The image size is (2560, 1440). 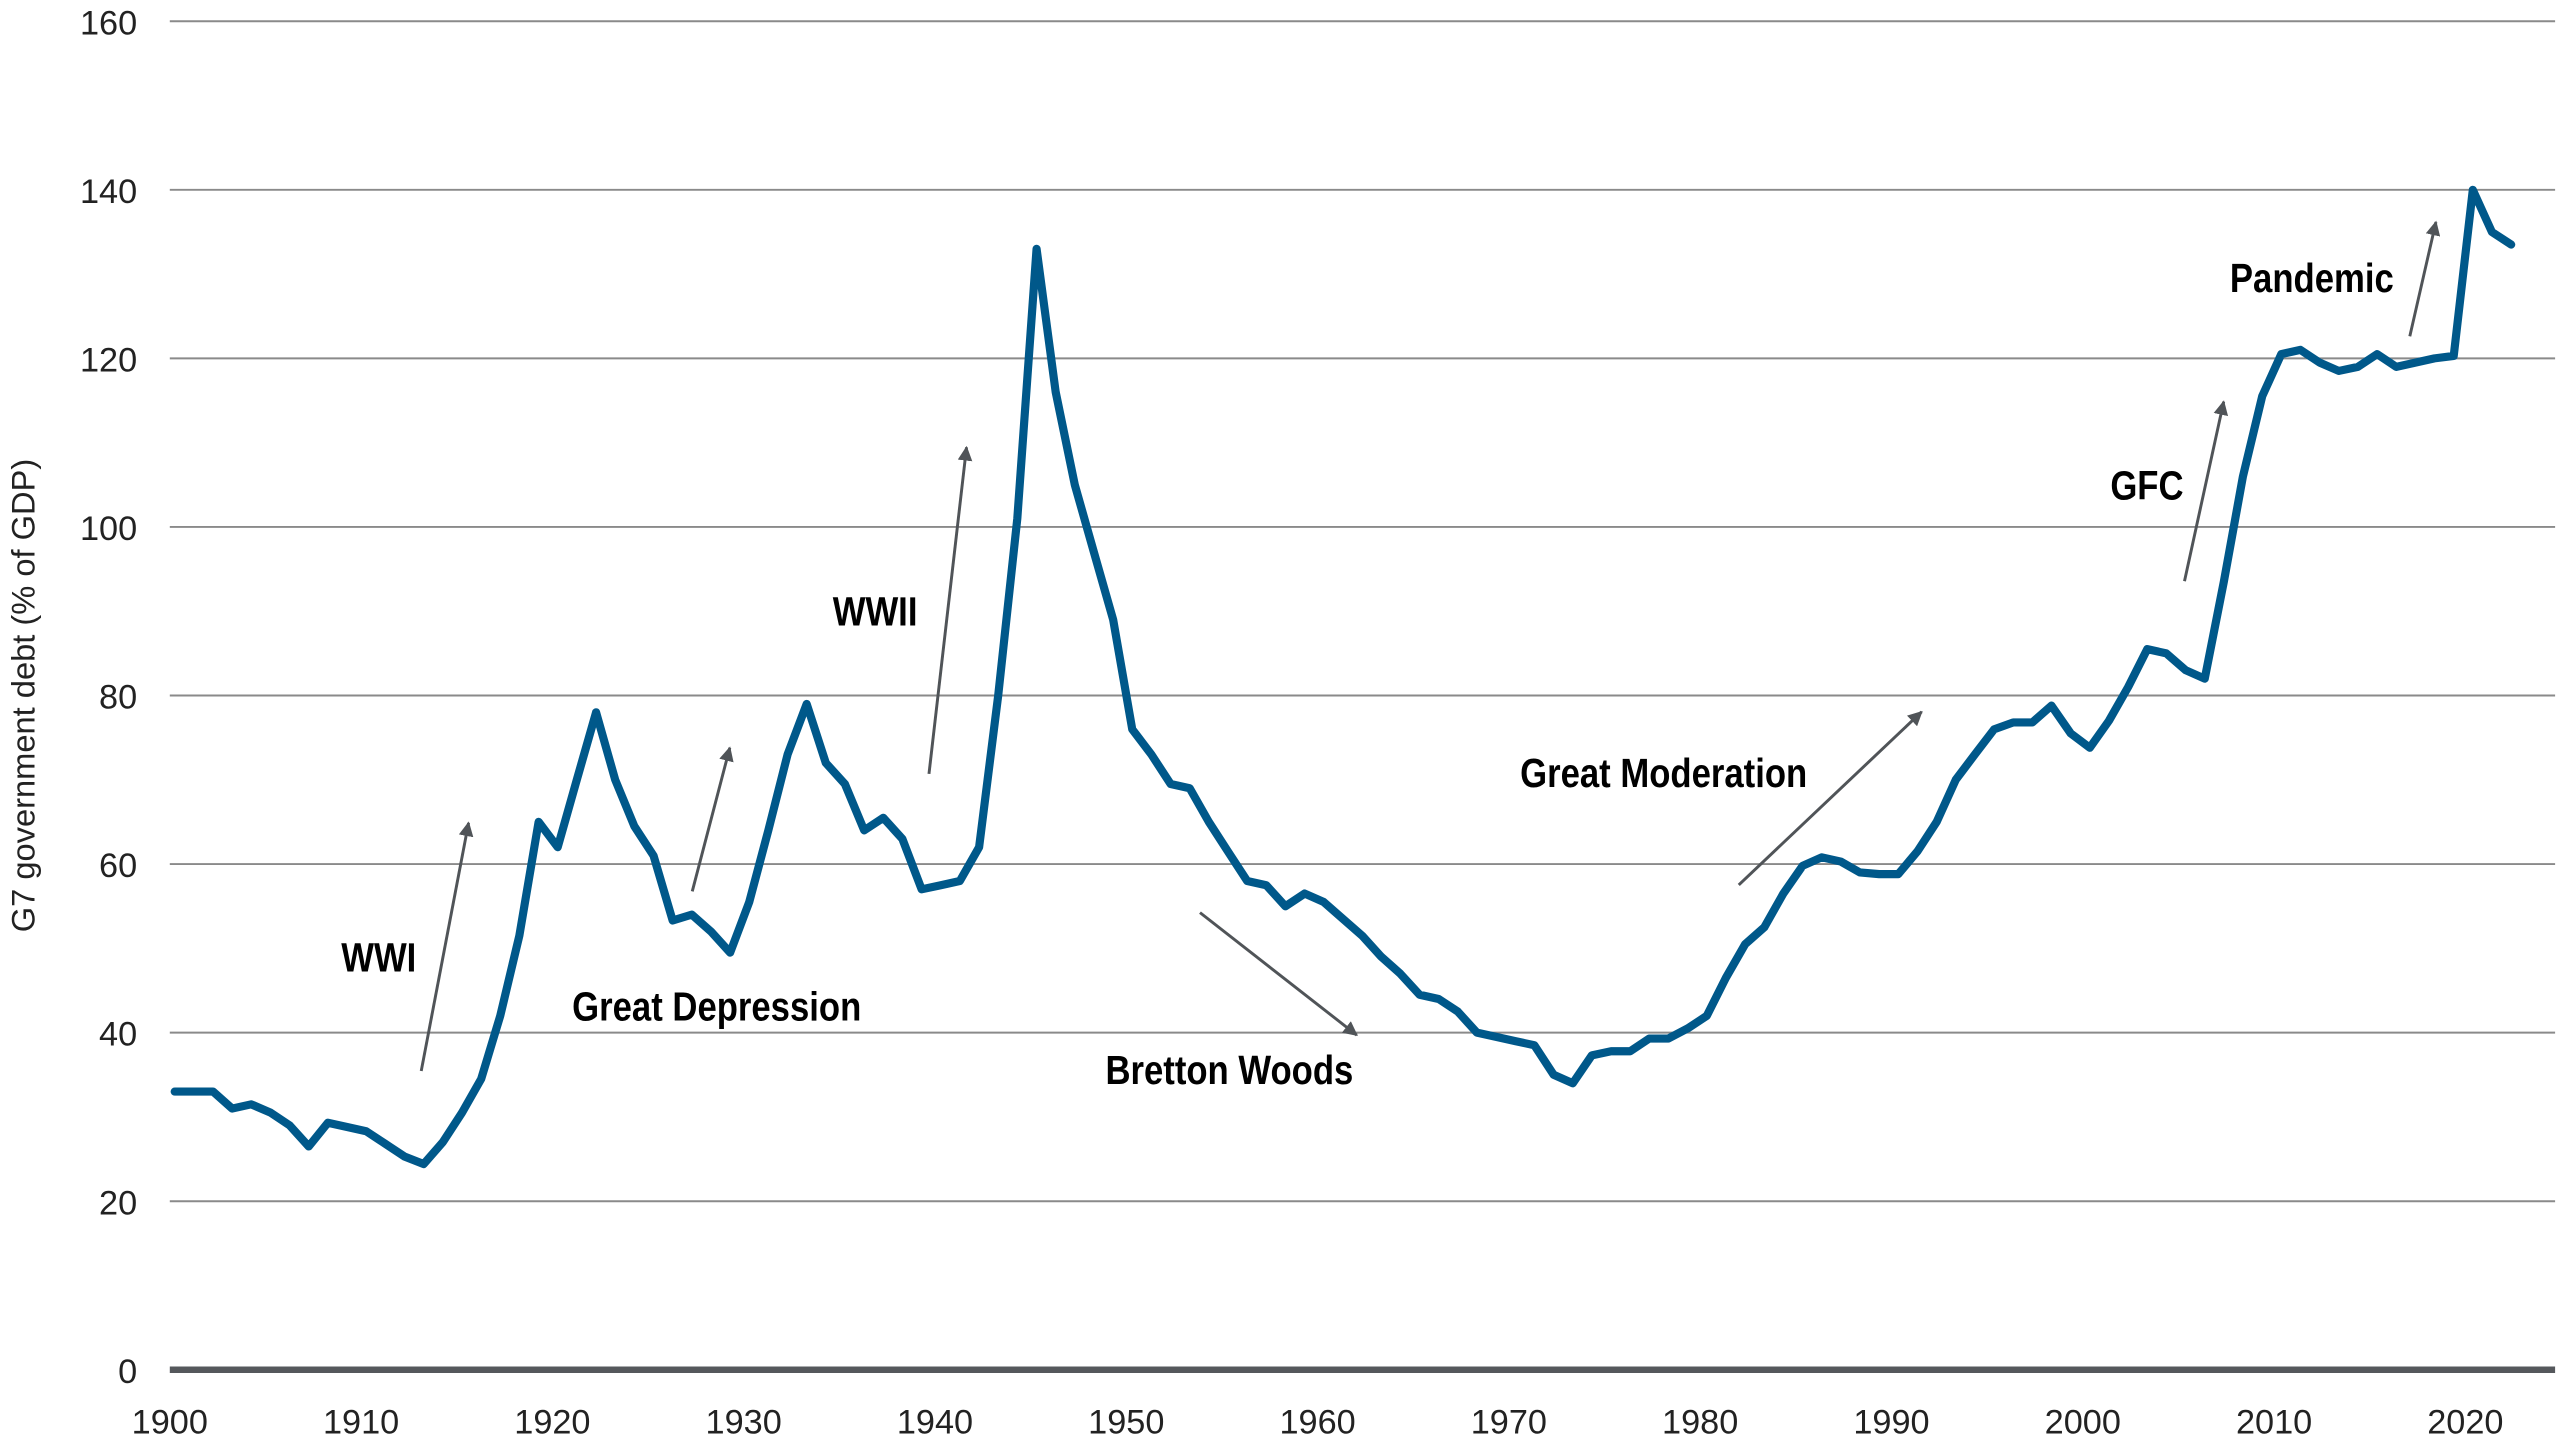 I want to click on annotation-label: WWI, so click(x=378, y=958).